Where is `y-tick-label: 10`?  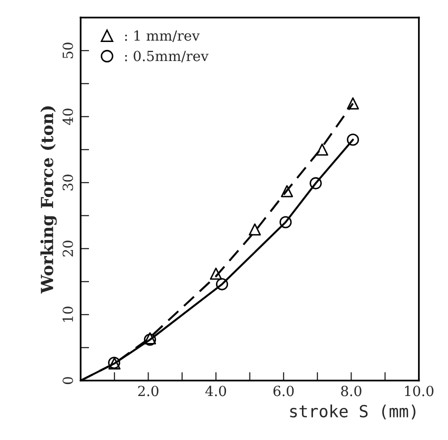 y-tick-label: 10 is located at coordinates (68, 314).